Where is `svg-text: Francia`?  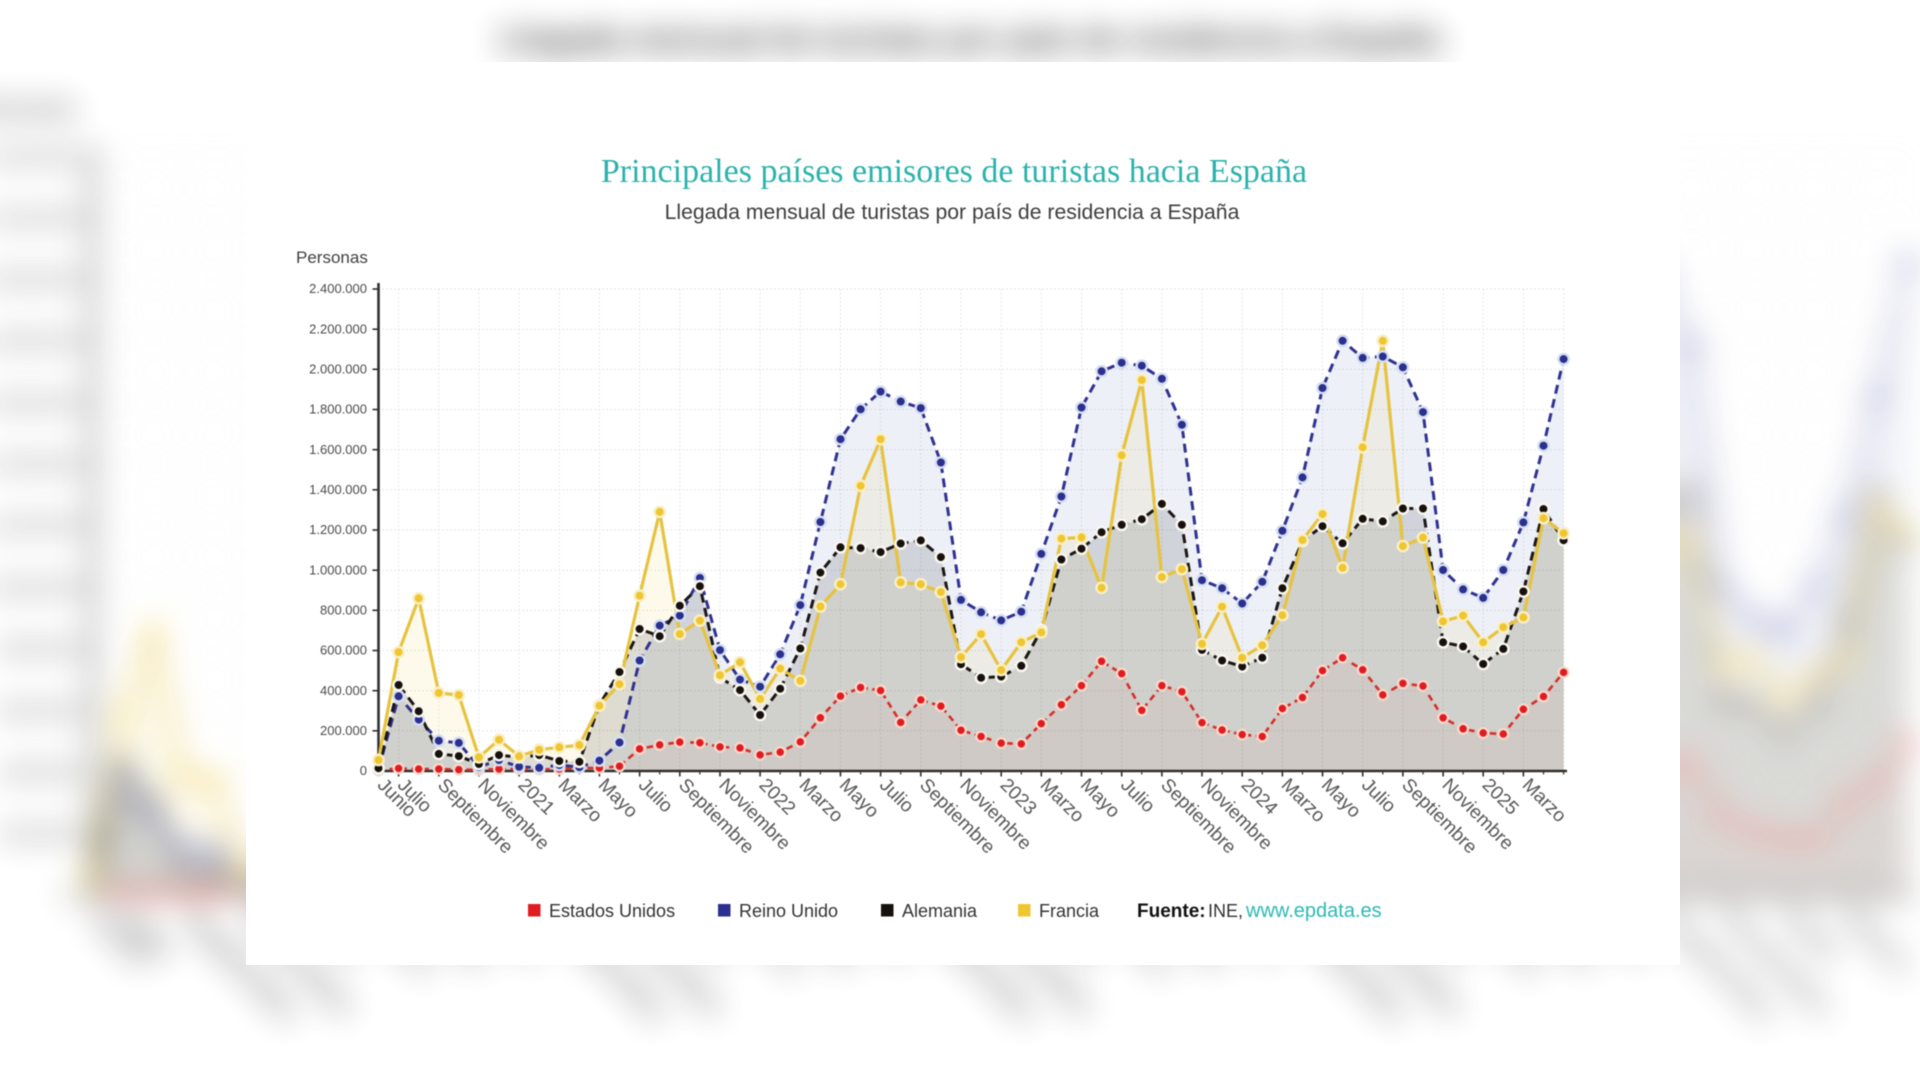
svg-text: Francia is located at coordinates (1069, 911).